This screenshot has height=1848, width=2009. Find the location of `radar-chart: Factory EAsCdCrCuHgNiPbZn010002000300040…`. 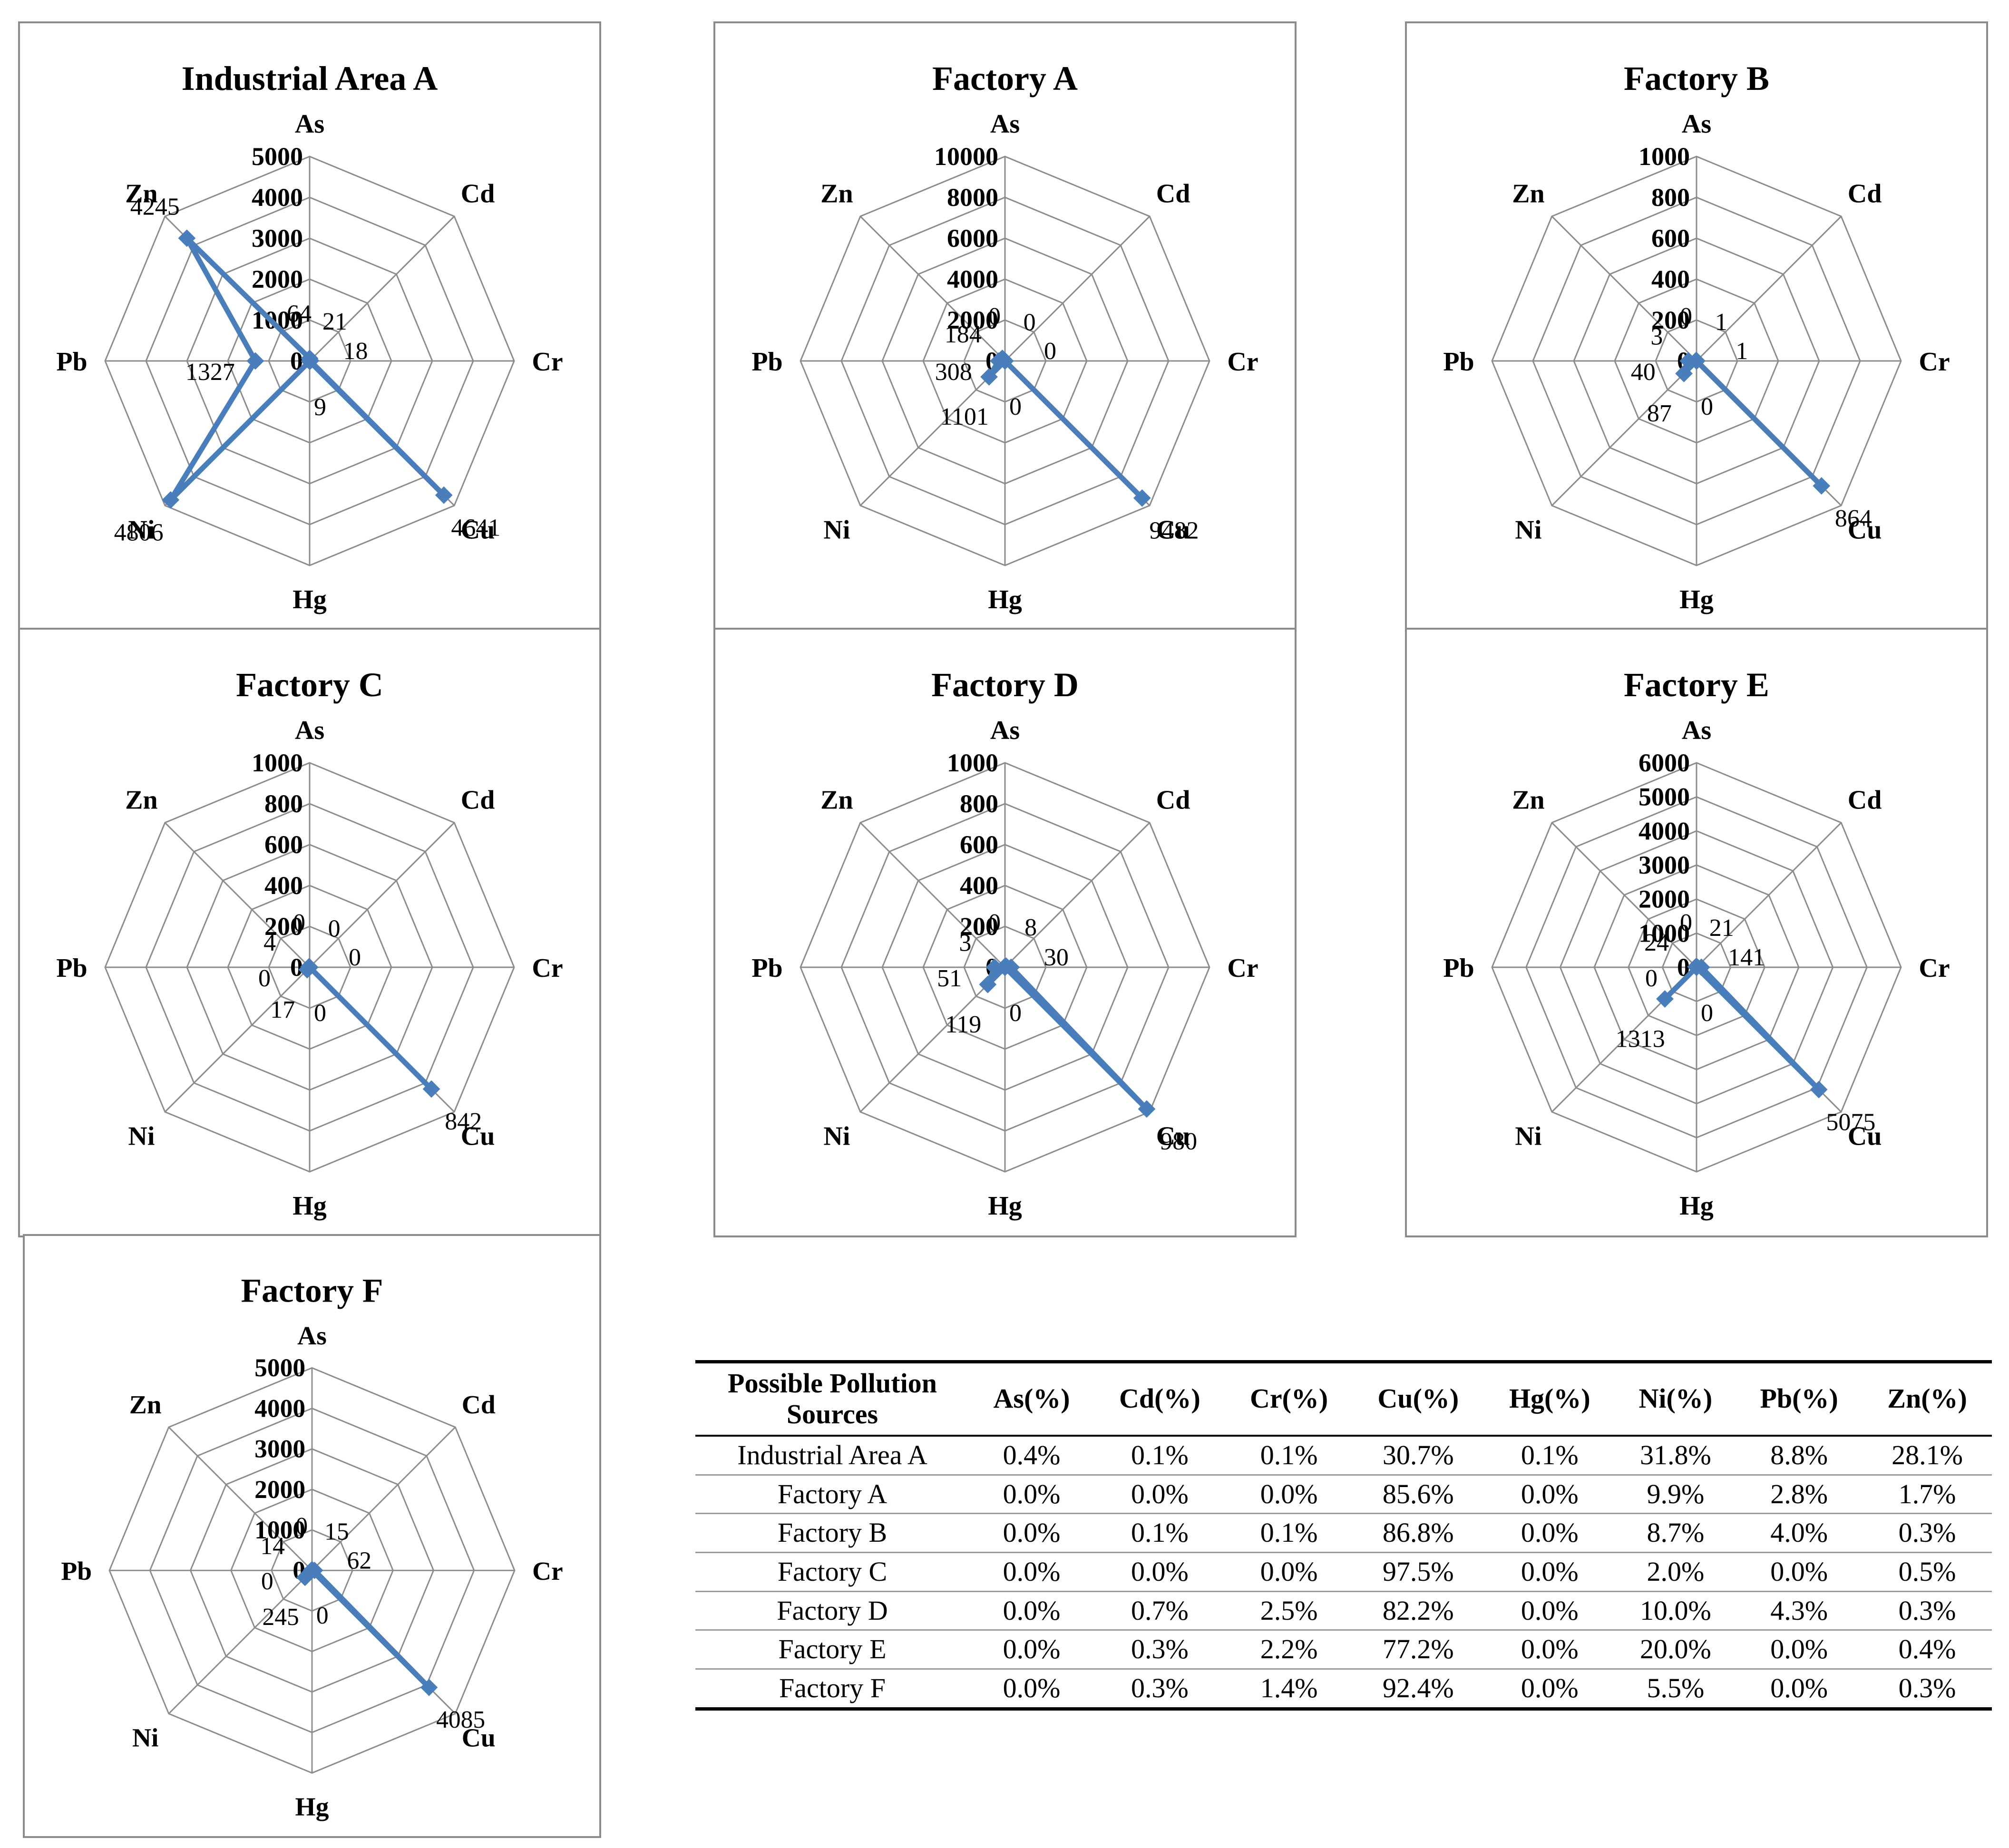

radar-chart: Factory EAsCdCrCuHgNiPbZn010002000300040… is located at coordinates (1696, 943).